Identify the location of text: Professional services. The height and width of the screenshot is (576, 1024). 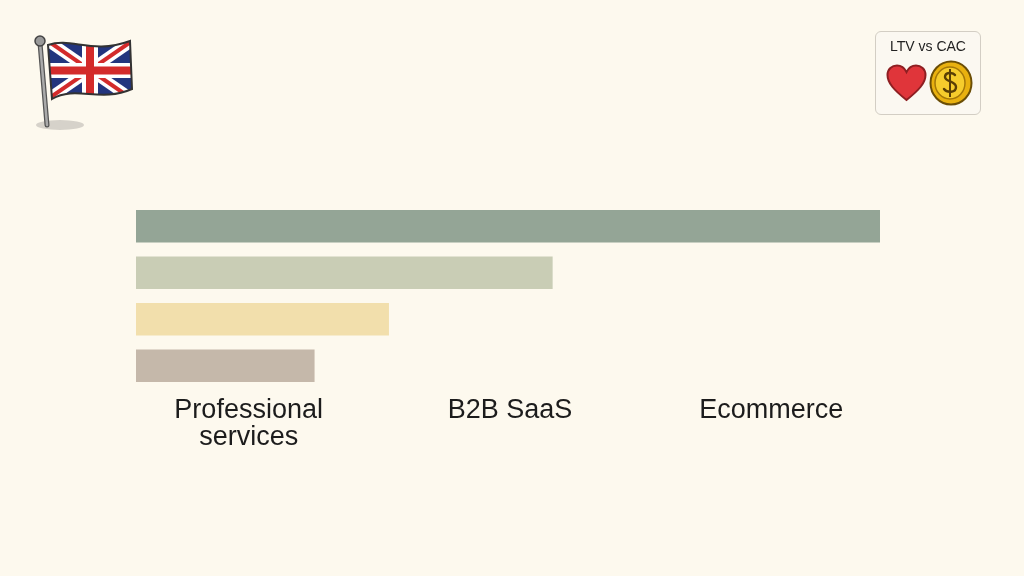
(248, 422).